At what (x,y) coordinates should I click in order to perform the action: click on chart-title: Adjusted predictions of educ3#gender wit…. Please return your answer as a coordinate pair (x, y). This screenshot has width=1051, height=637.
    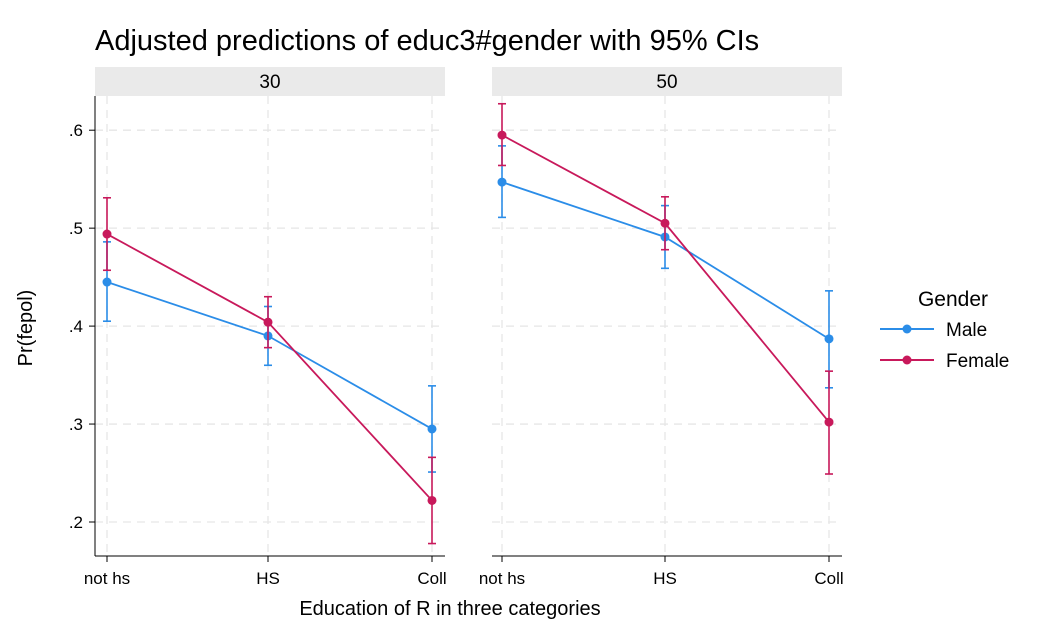
    Looking at the image, I should click on (427, 41).